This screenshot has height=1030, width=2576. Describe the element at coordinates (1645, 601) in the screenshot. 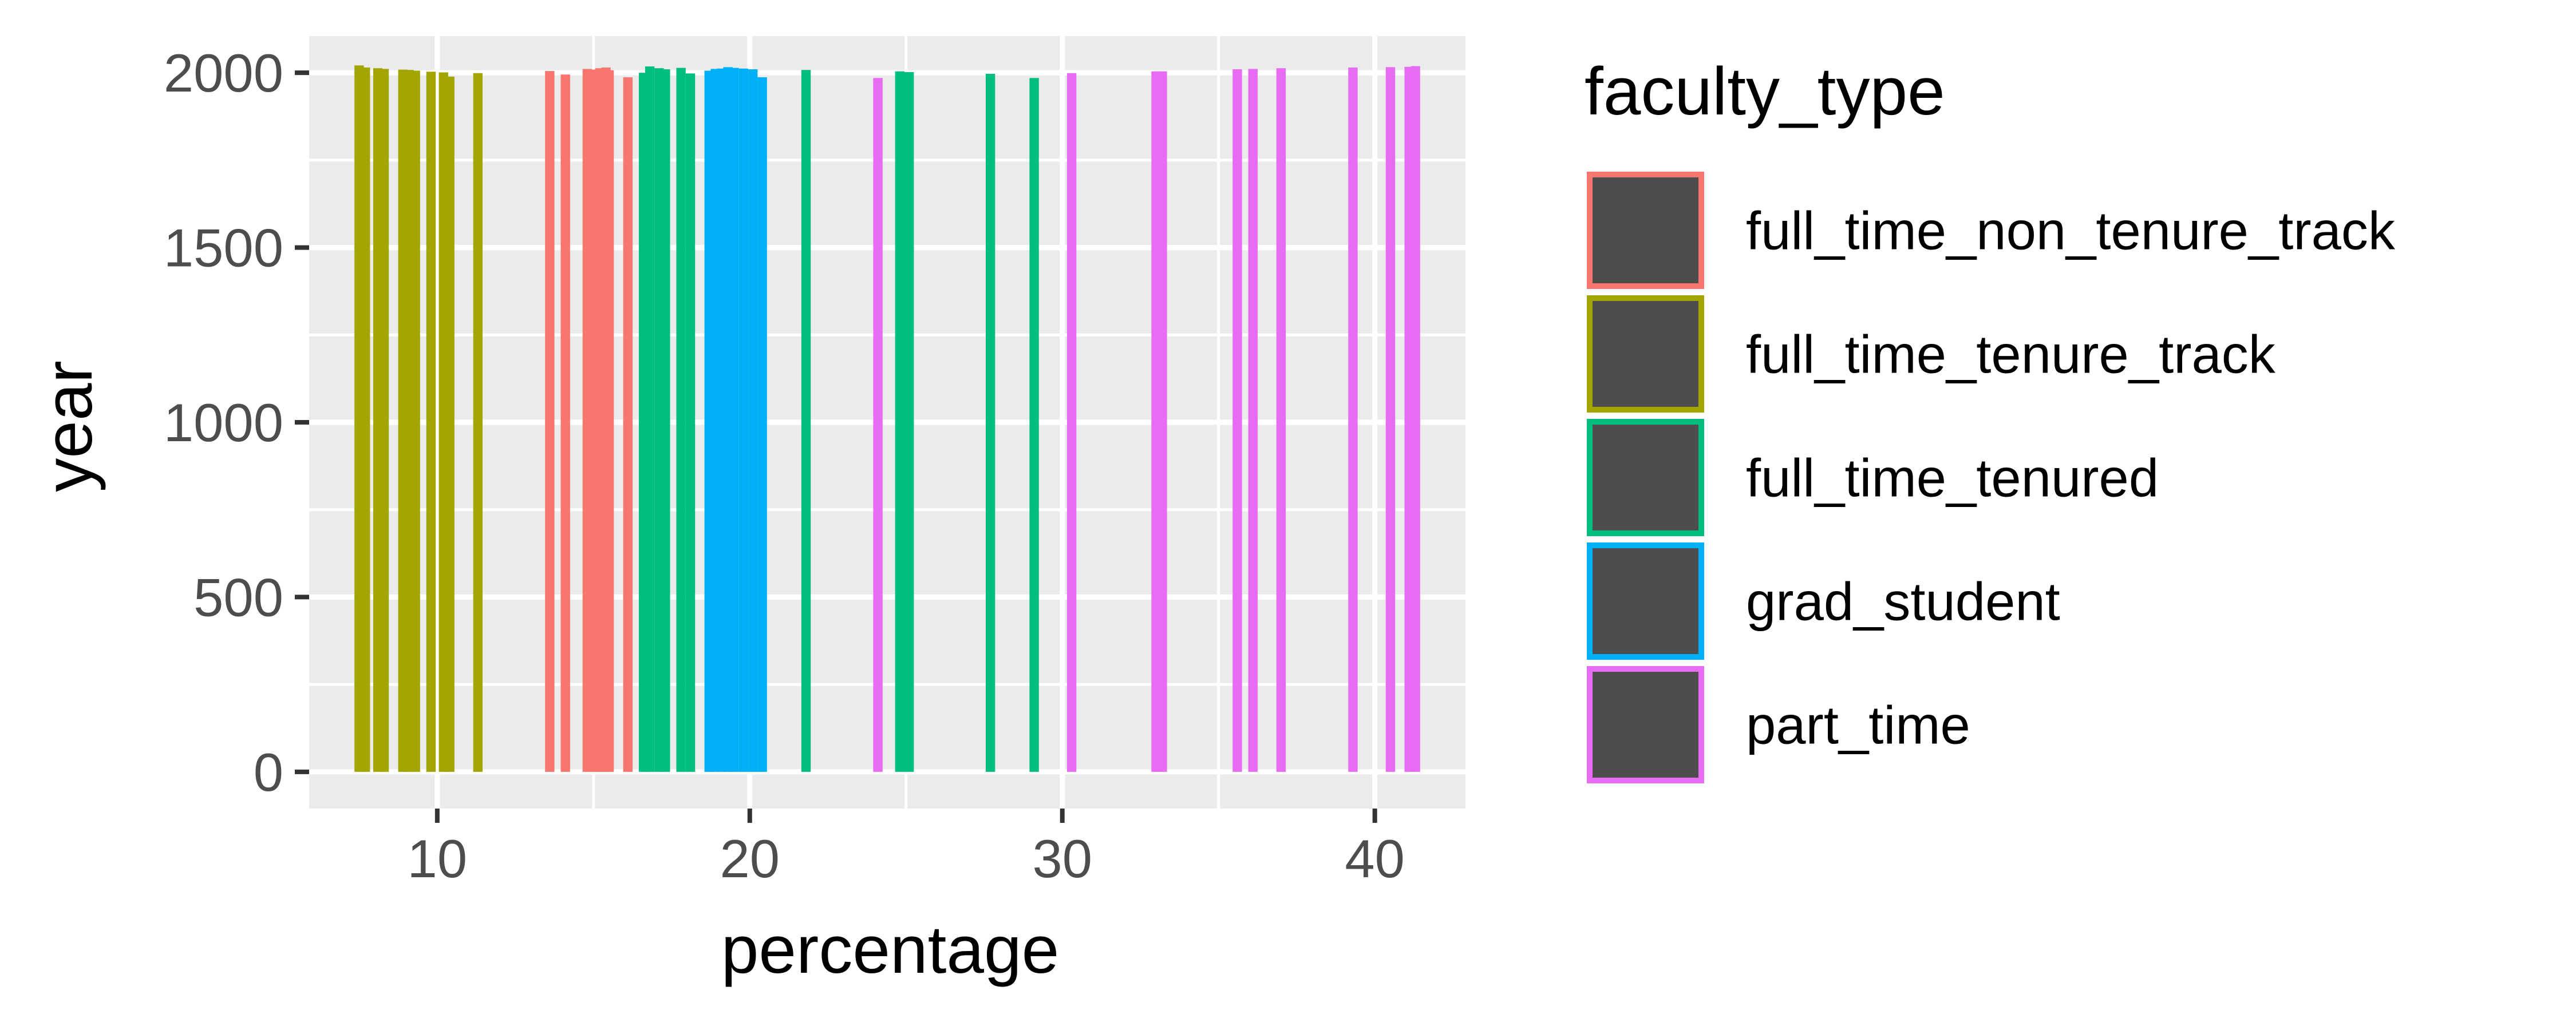

I see `legend-key-grad_student` at that location.